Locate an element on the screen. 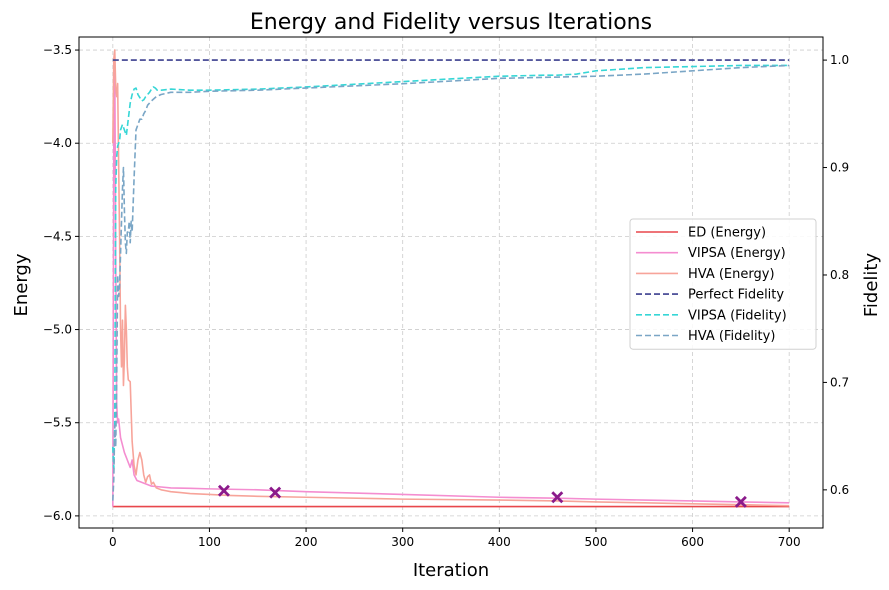  legend-label: HVA (Energy) is located at coordinates (731, 274).